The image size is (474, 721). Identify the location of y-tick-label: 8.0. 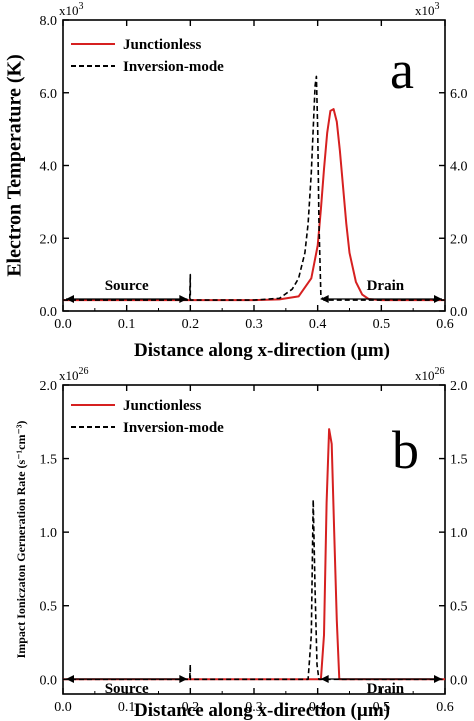
(49, 21).